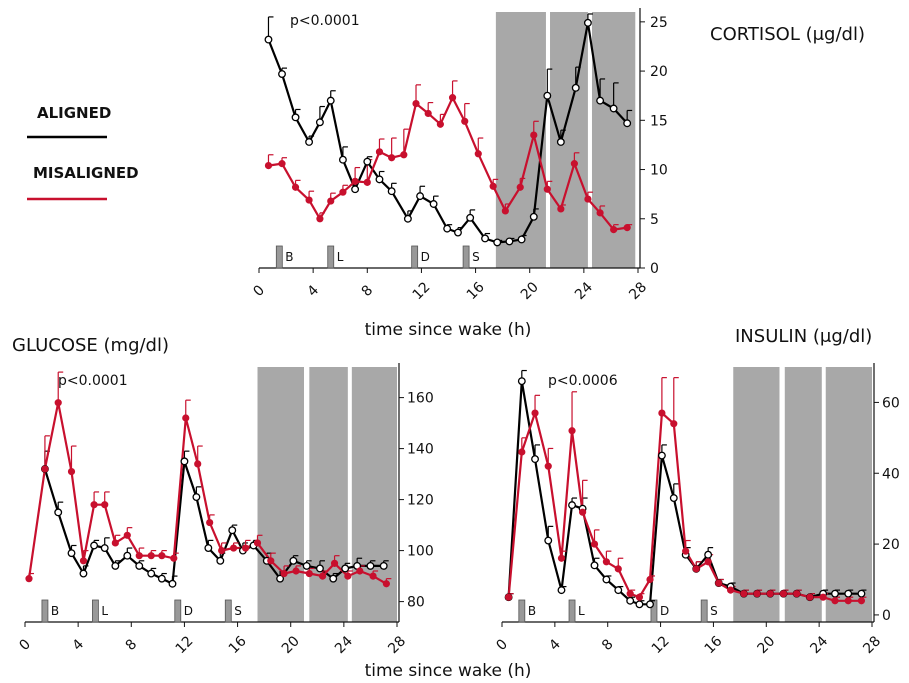 Image resolution: width=909 pixels, height=683 pixels. Describe the element at coordinates (188, 611) in the screenshot. I see `glucose-meal-label: D` at that location.